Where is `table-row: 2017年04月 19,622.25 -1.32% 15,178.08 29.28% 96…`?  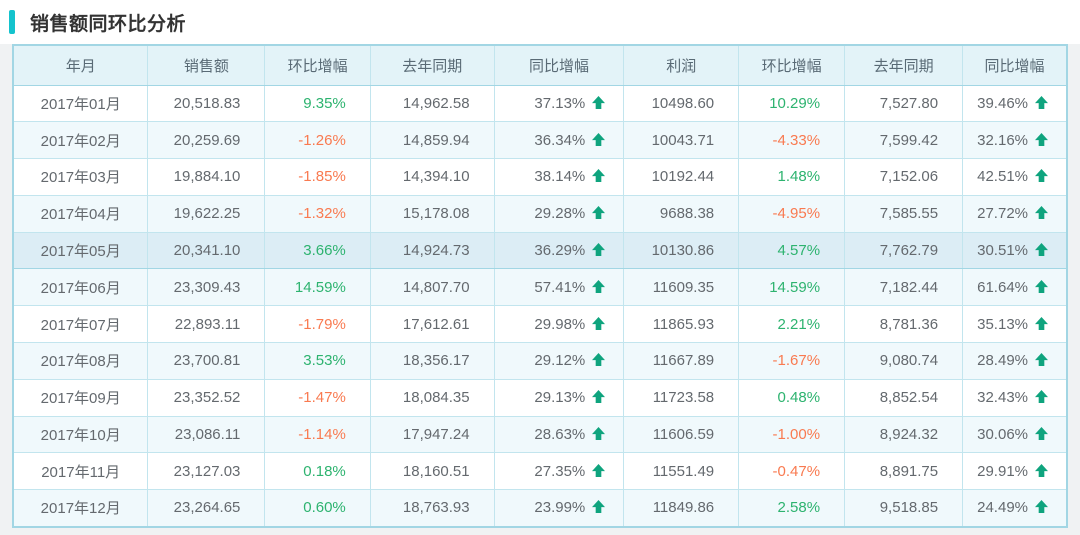
table-row: 2017年04月 19,622.25 -1.32% 15,178.08 29.28% 96… is located at coordinates (540, 213).